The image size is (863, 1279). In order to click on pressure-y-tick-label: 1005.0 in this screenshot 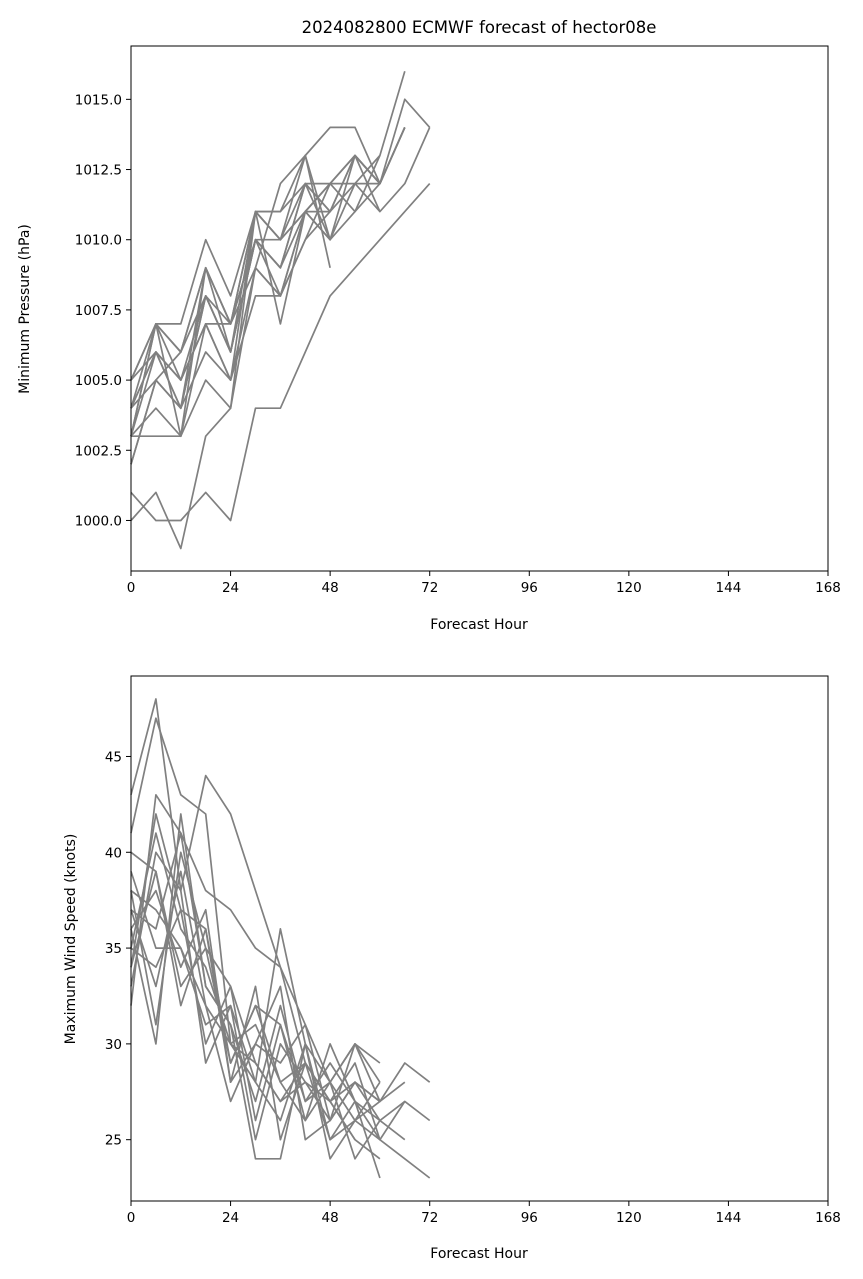, I will do `click(98, 381)`.